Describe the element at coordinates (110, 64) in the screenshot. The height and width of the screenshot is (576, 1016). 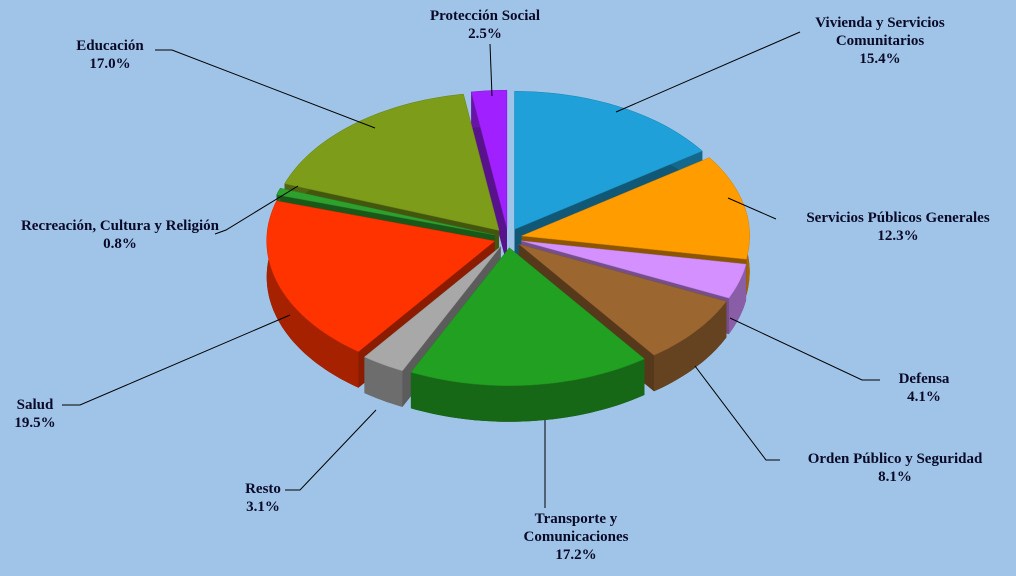
I see `slice-value: 17.0%` at that location.